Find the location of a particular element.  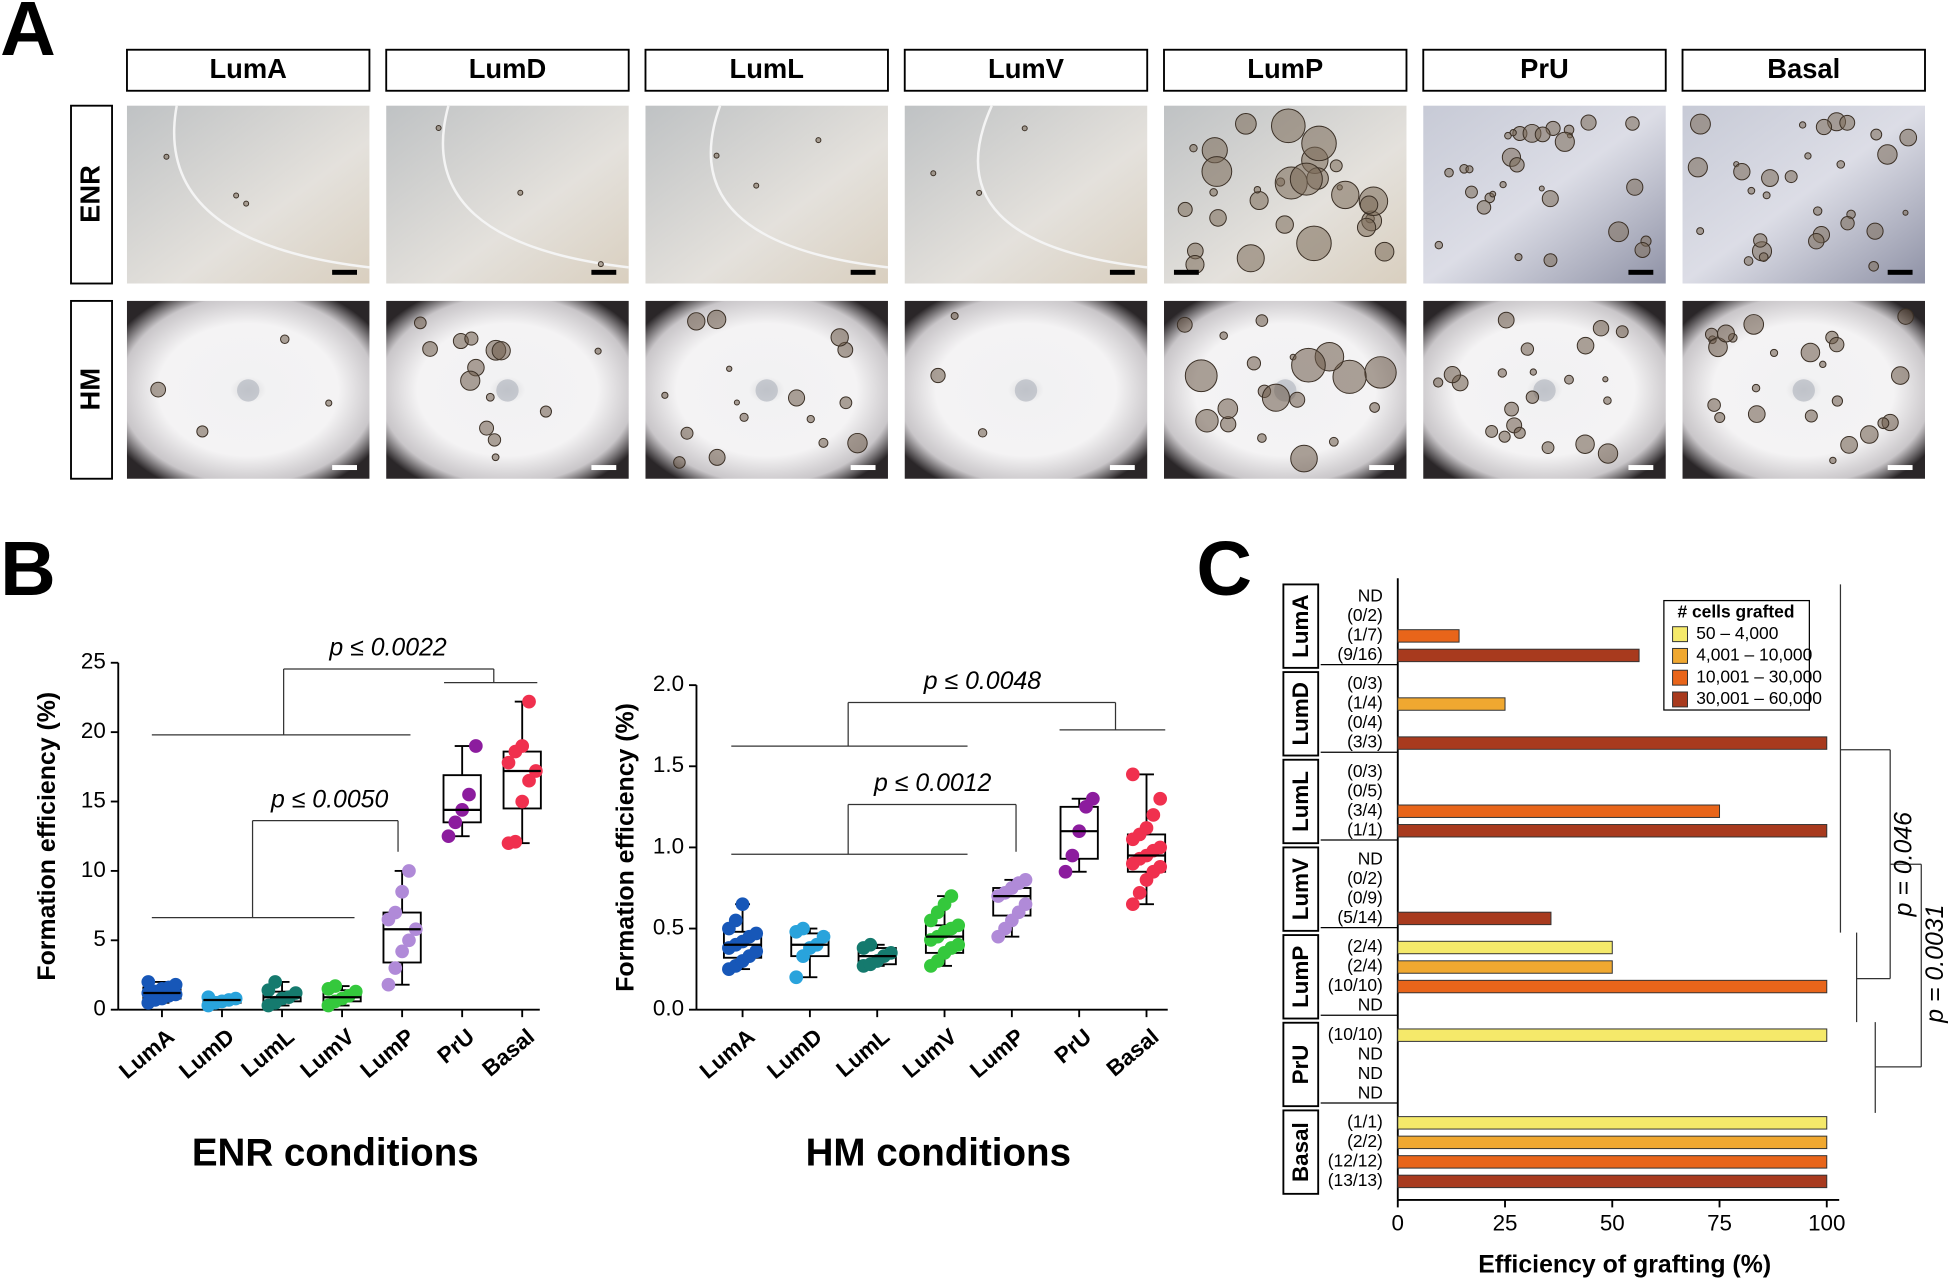

column-header-box is located at coordinates (766, 70).